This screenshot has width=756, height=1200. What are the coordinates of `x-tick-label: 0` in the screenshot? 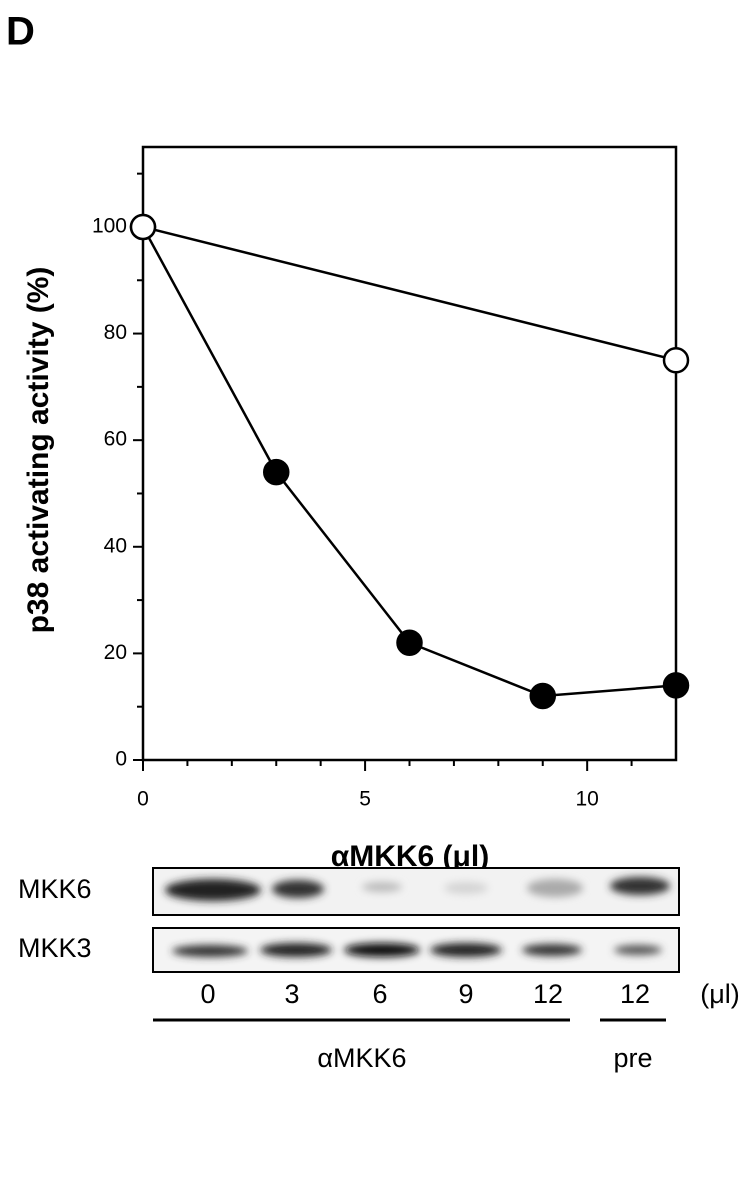 It's located at (143, 799).